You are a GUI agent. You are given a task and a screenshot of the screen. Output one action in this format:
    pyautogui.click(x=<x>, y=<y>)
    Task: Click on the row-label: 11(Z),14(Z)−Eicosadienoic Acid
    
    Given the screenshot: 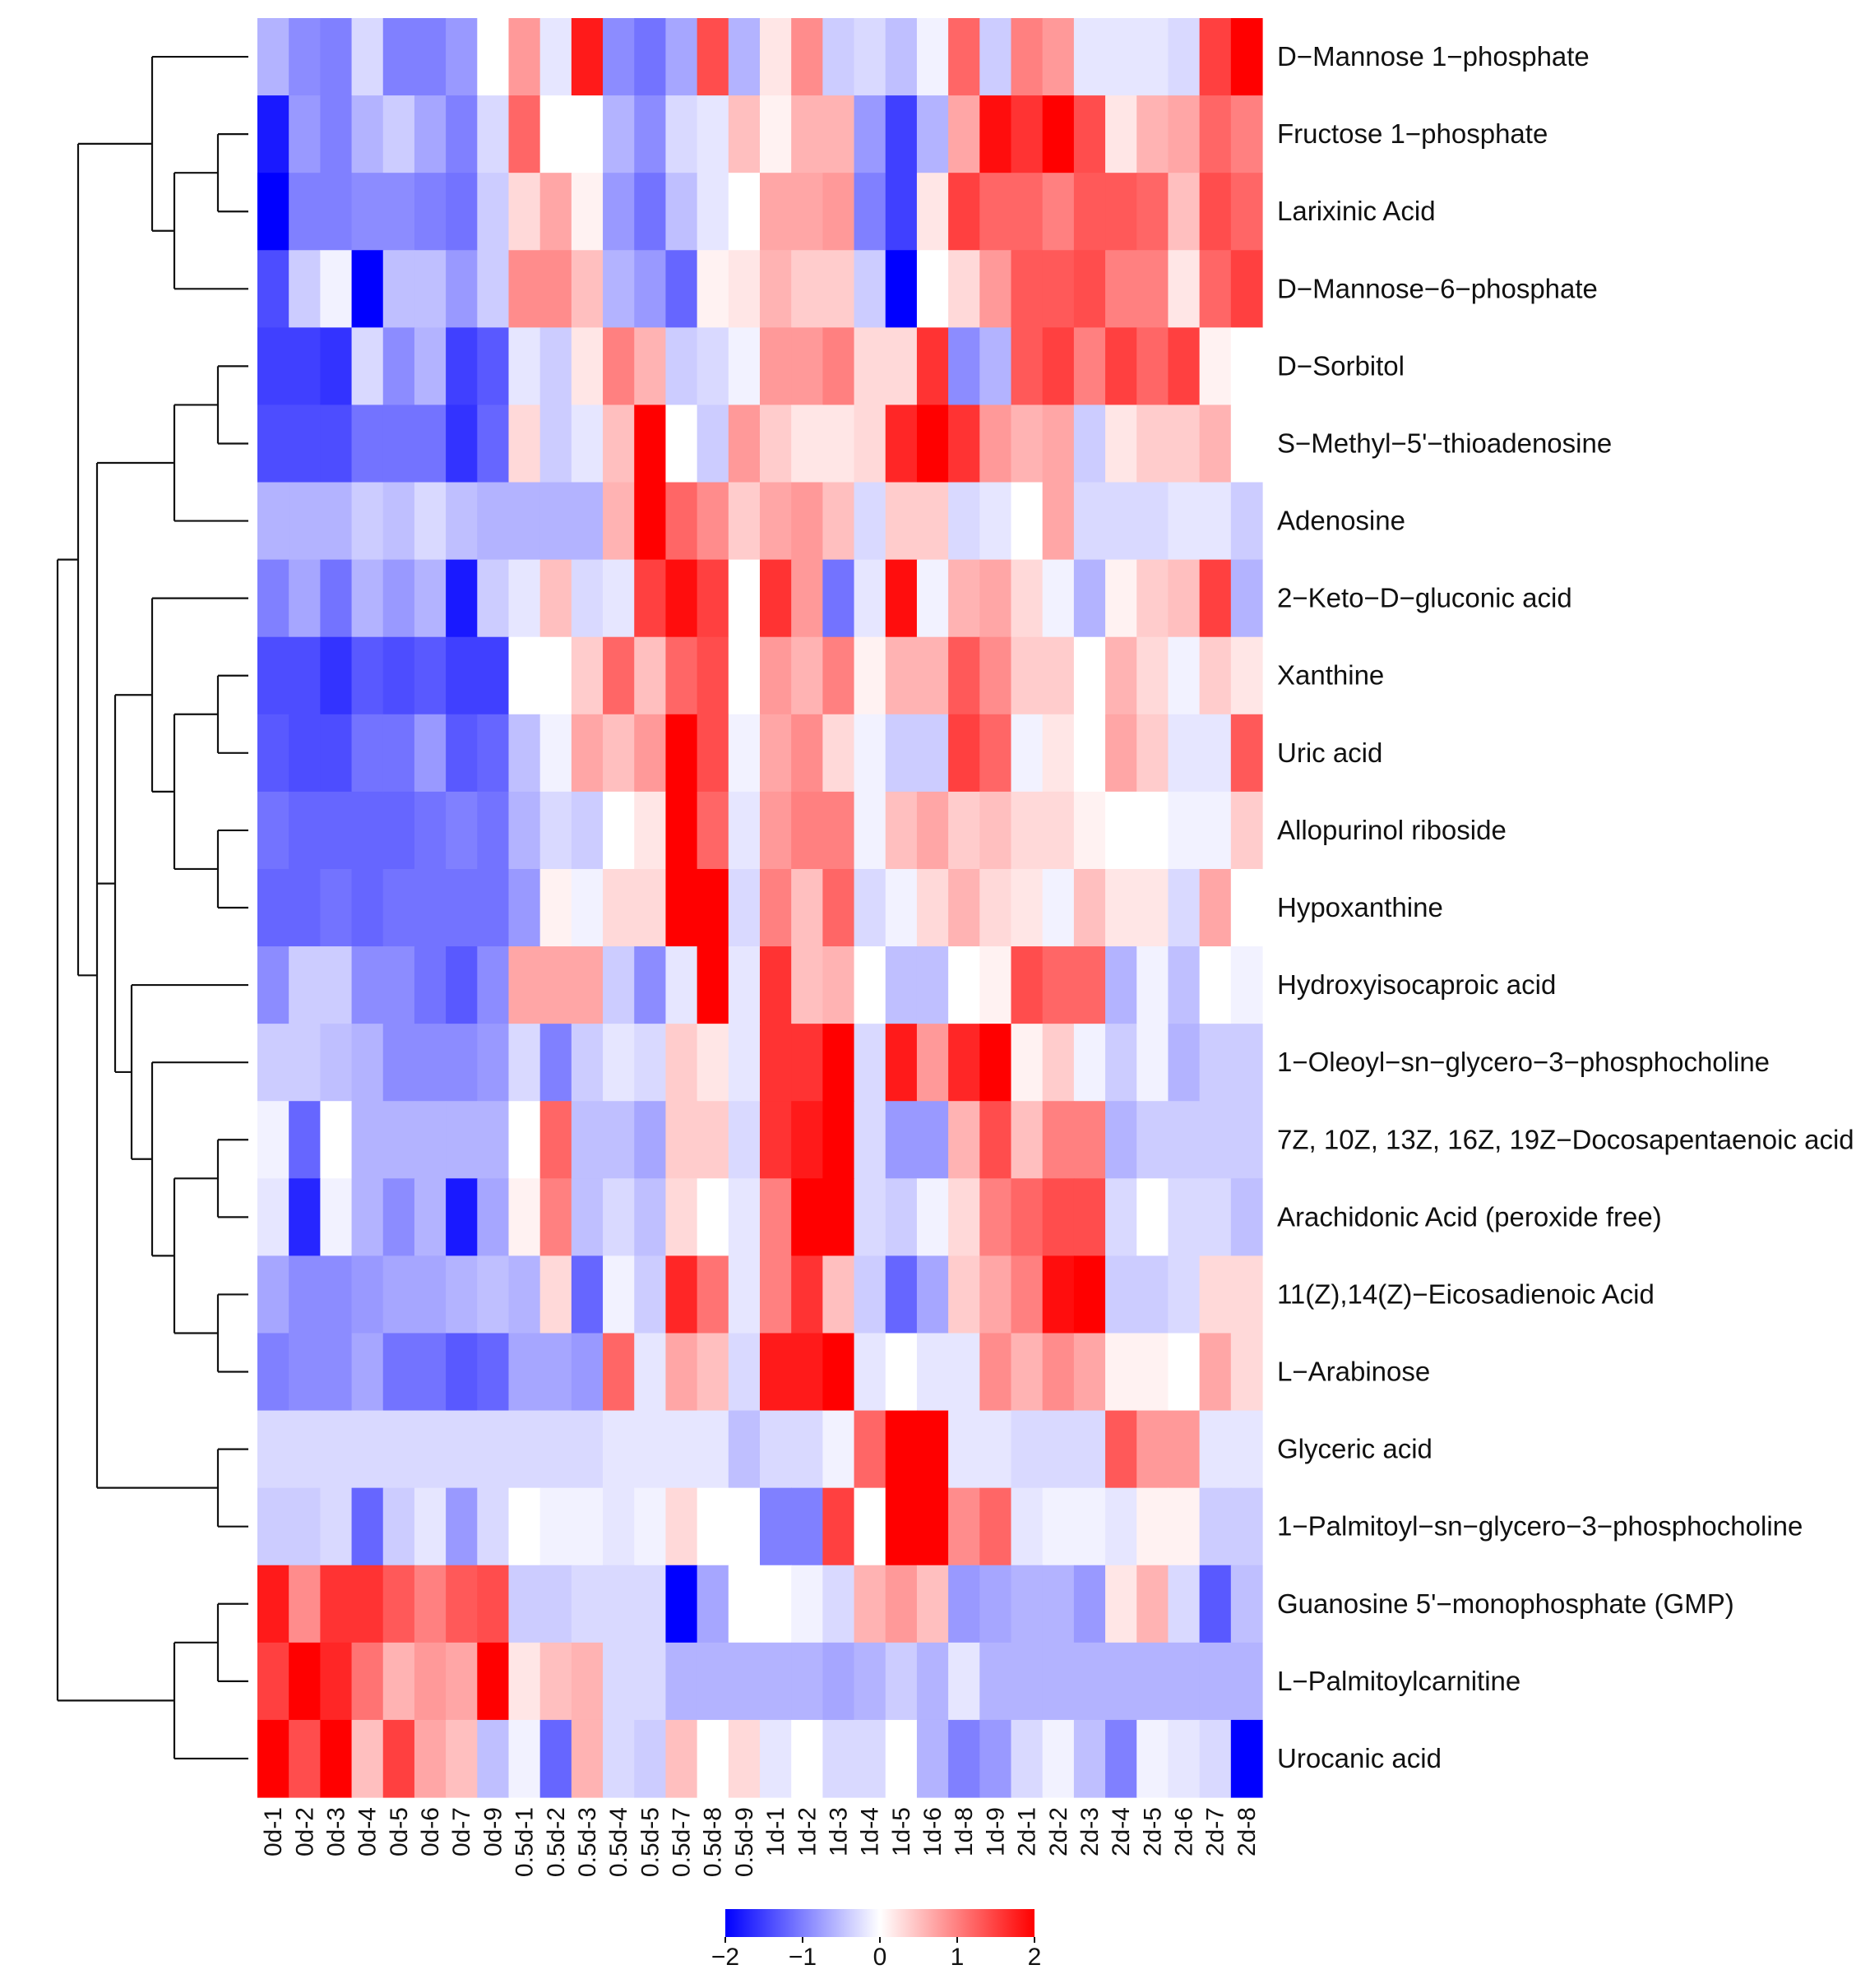 What is the action you would take?
    pyautogui.click(x=1466, y=1293)
    